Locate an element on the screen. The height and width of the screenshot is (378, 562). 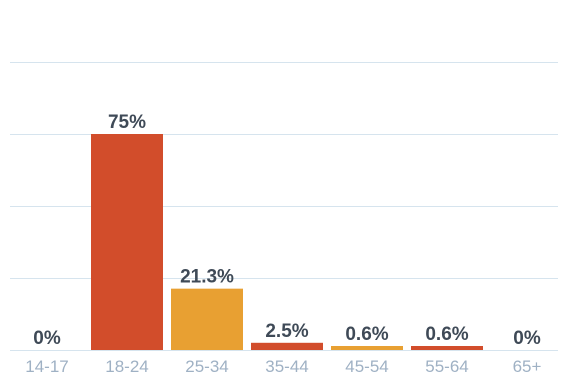
value-label-55-64: 0.6% is located at coordinates (446, 334).